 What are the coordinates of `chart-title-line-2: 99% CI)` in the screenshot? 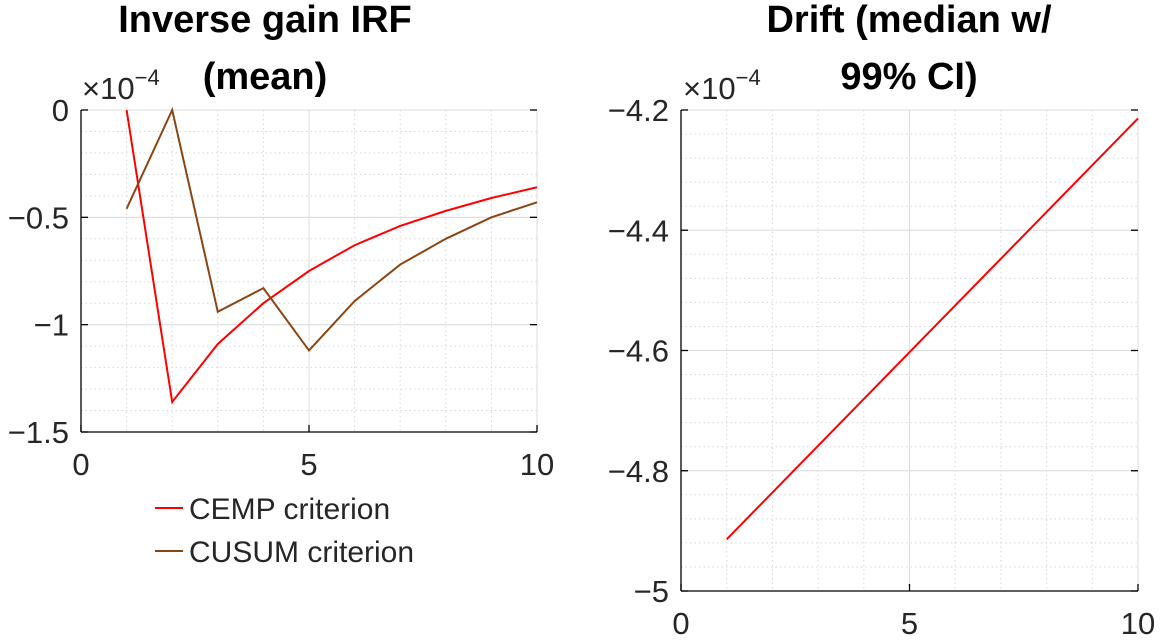 It's located at (908, 77).